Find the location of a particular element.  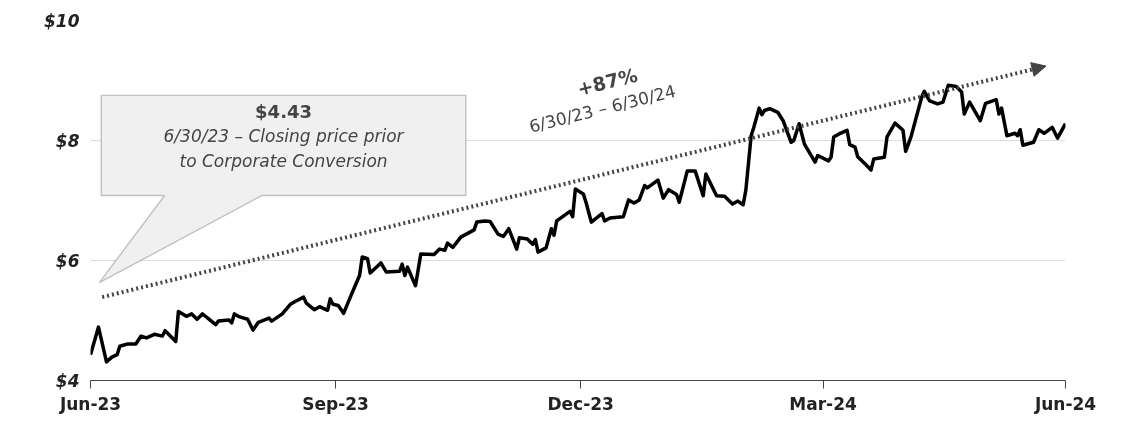

x-tick-label: Sep-23 is located at coordinates (335, 403).